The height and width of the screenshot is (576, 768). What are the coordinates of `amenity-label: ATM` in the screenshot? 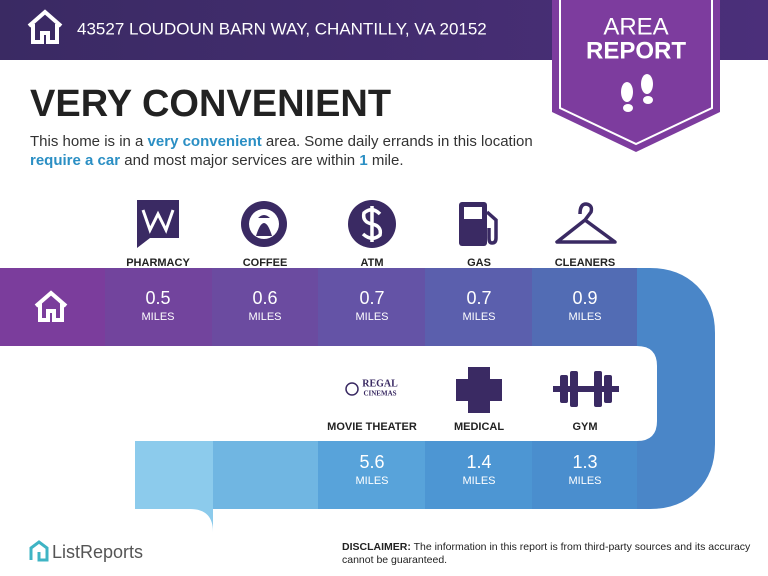 It's located at (371, 263).